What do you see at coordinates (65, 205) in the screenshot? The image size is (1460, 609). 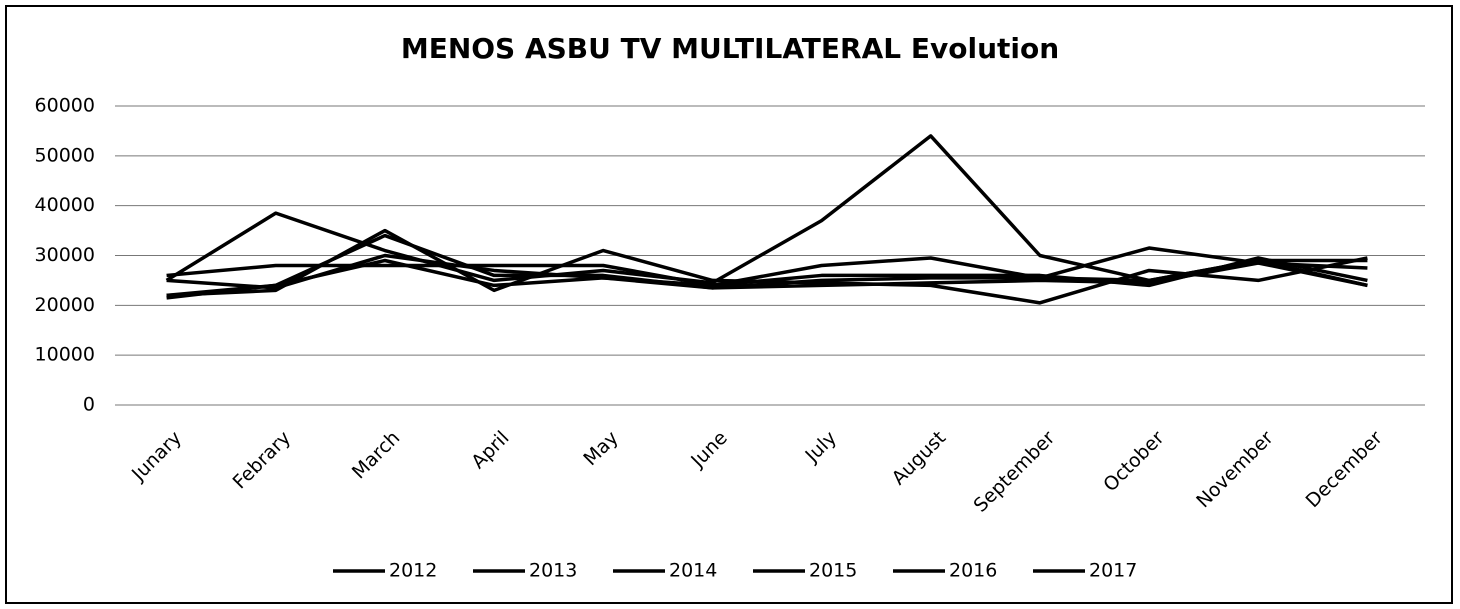 I see `y-tick-label: 40000` at bounding box center [65, 205].